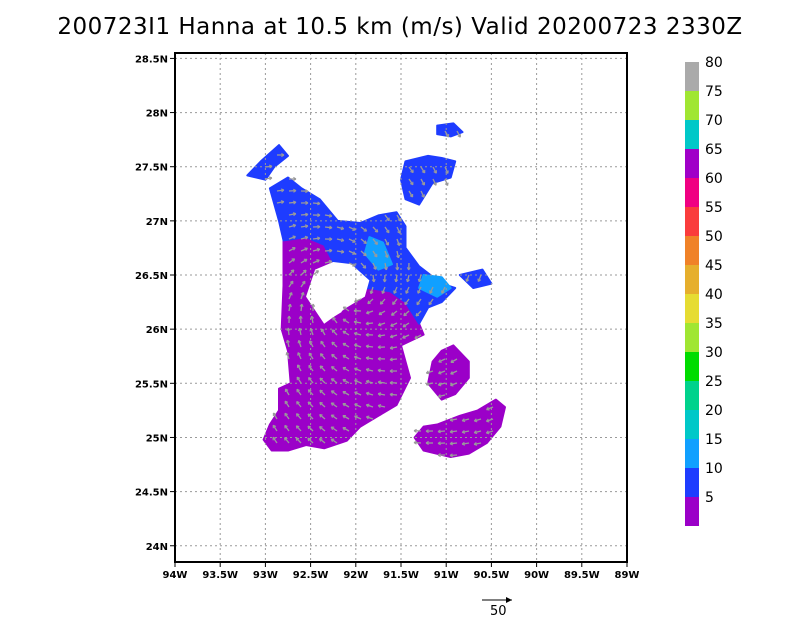 This screenshot has height=618, width=800. Describe the element at coordinates (157, 222) in the screenshot. I see `lat-tick-label: 27N` at that location.